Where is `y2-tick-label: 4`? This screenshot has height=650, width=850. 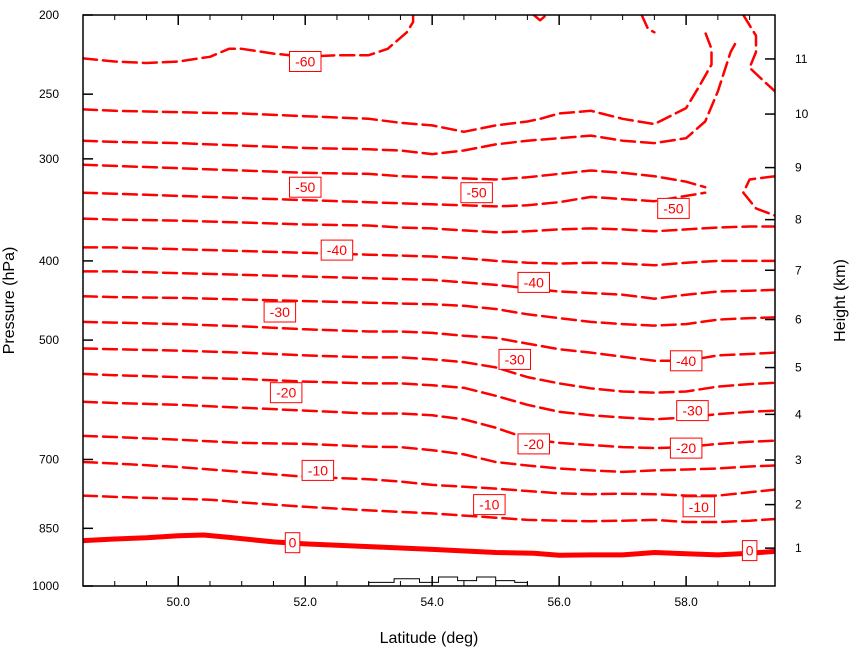
y2-tick-label: 4 is located at coordinates (798, 414).